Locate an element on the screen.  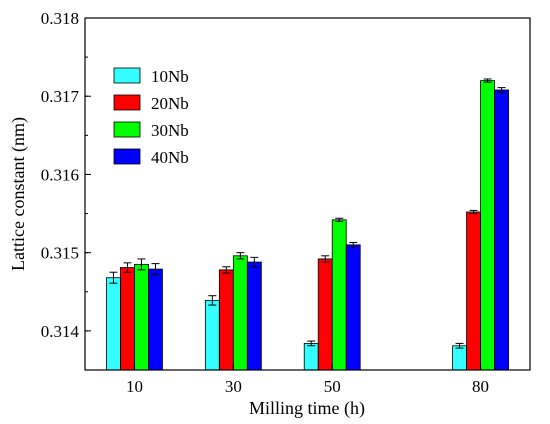
legend-label-40Nb: 40Nb is located at coordinates (170, 157).